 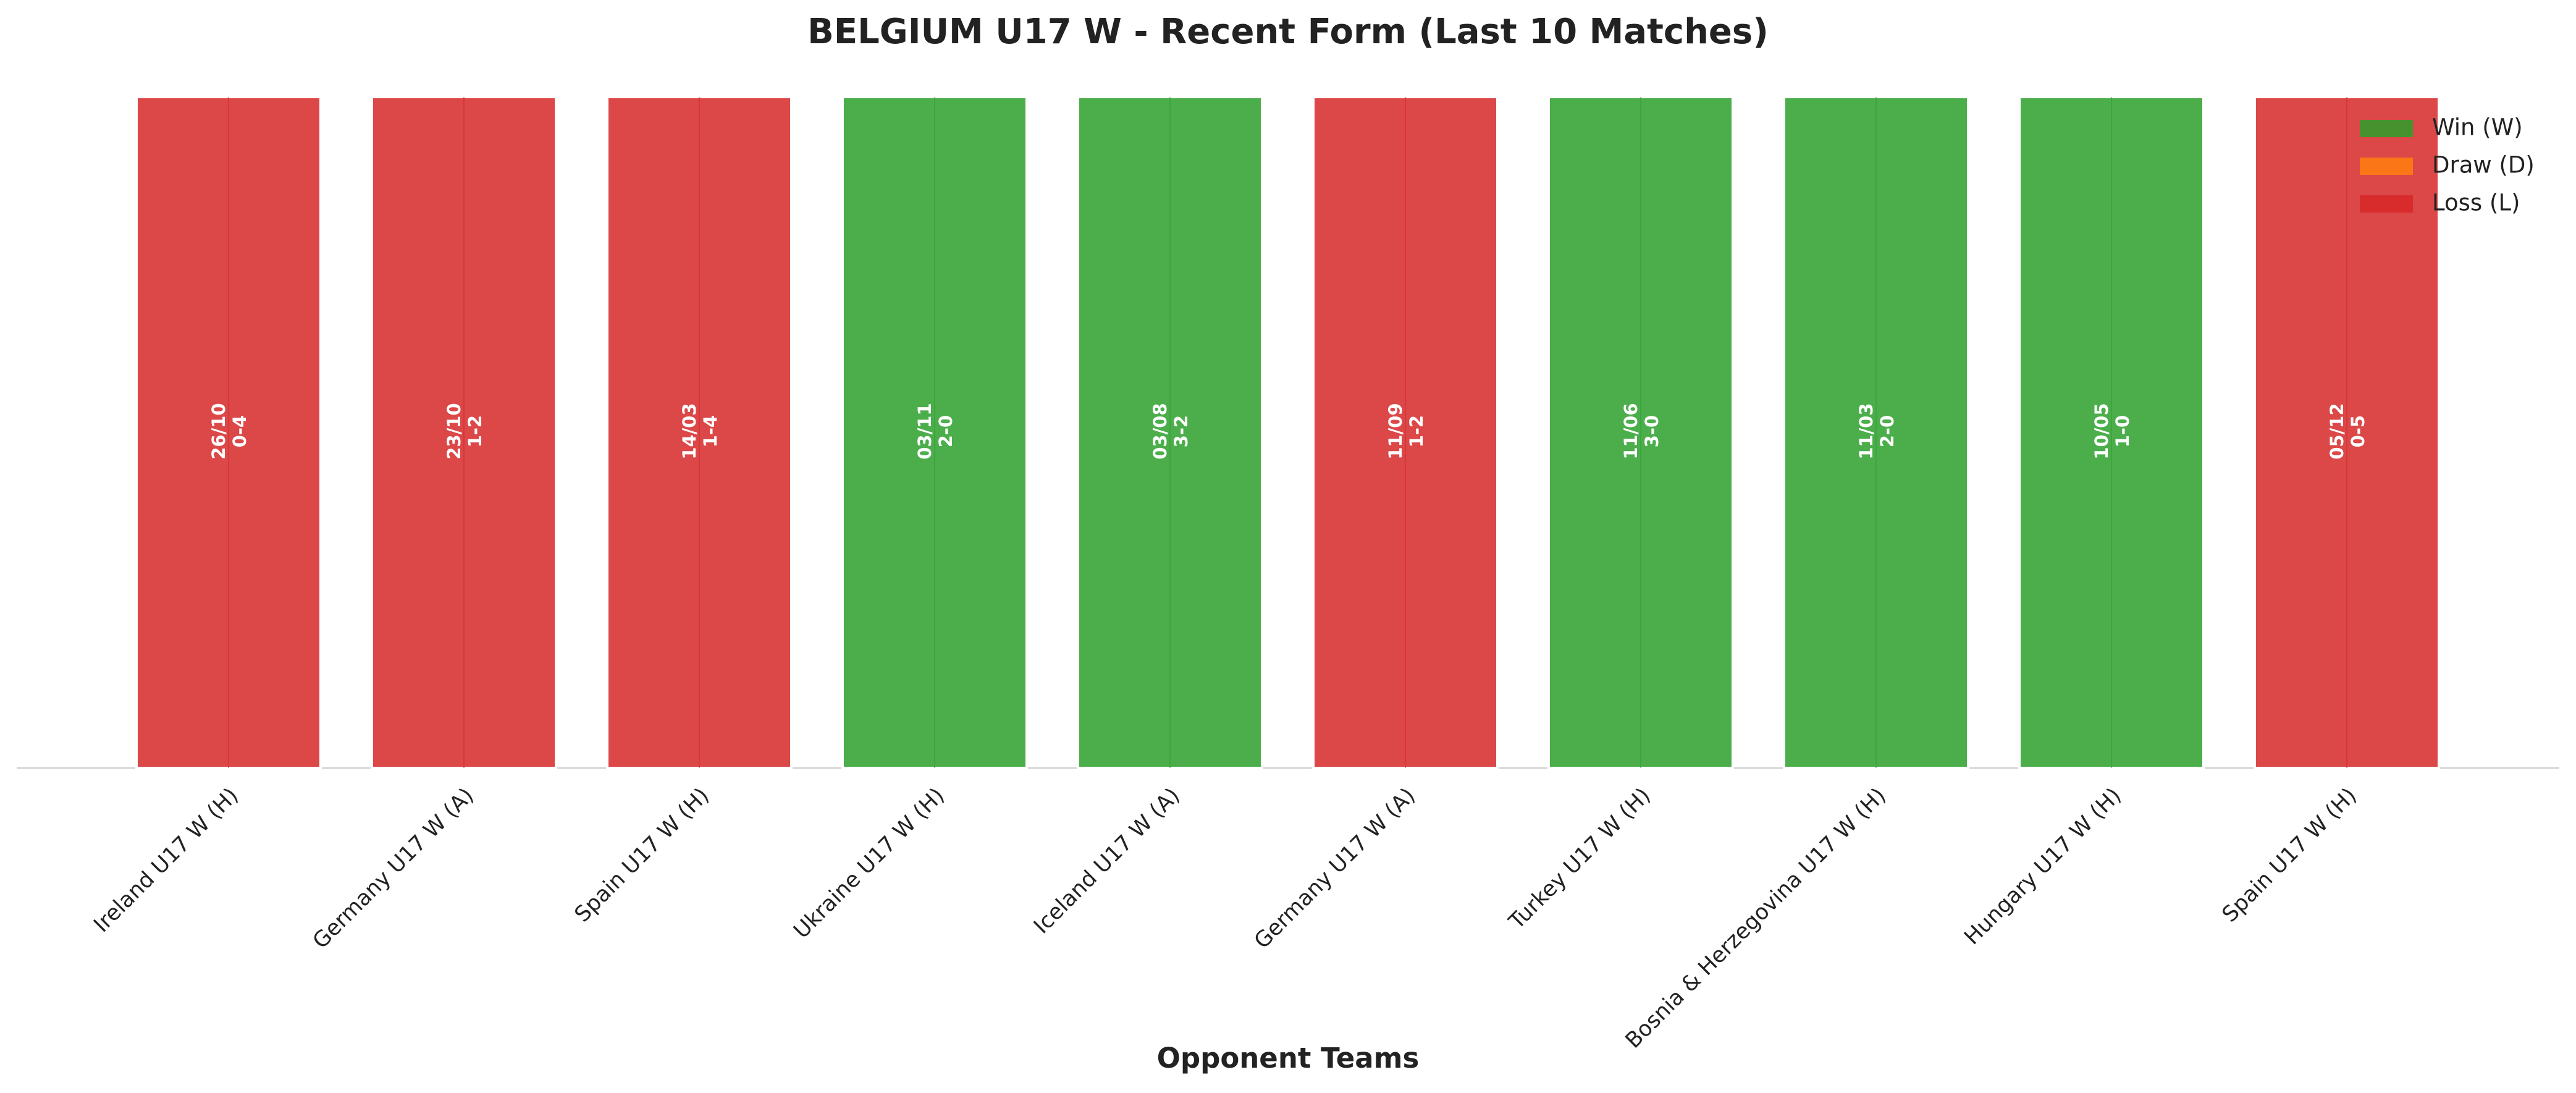 What do you see at coordinates (1866, 431) in the screenshot?
I see `bar-label-date: 11/03` at bounding box center [1866, 431].